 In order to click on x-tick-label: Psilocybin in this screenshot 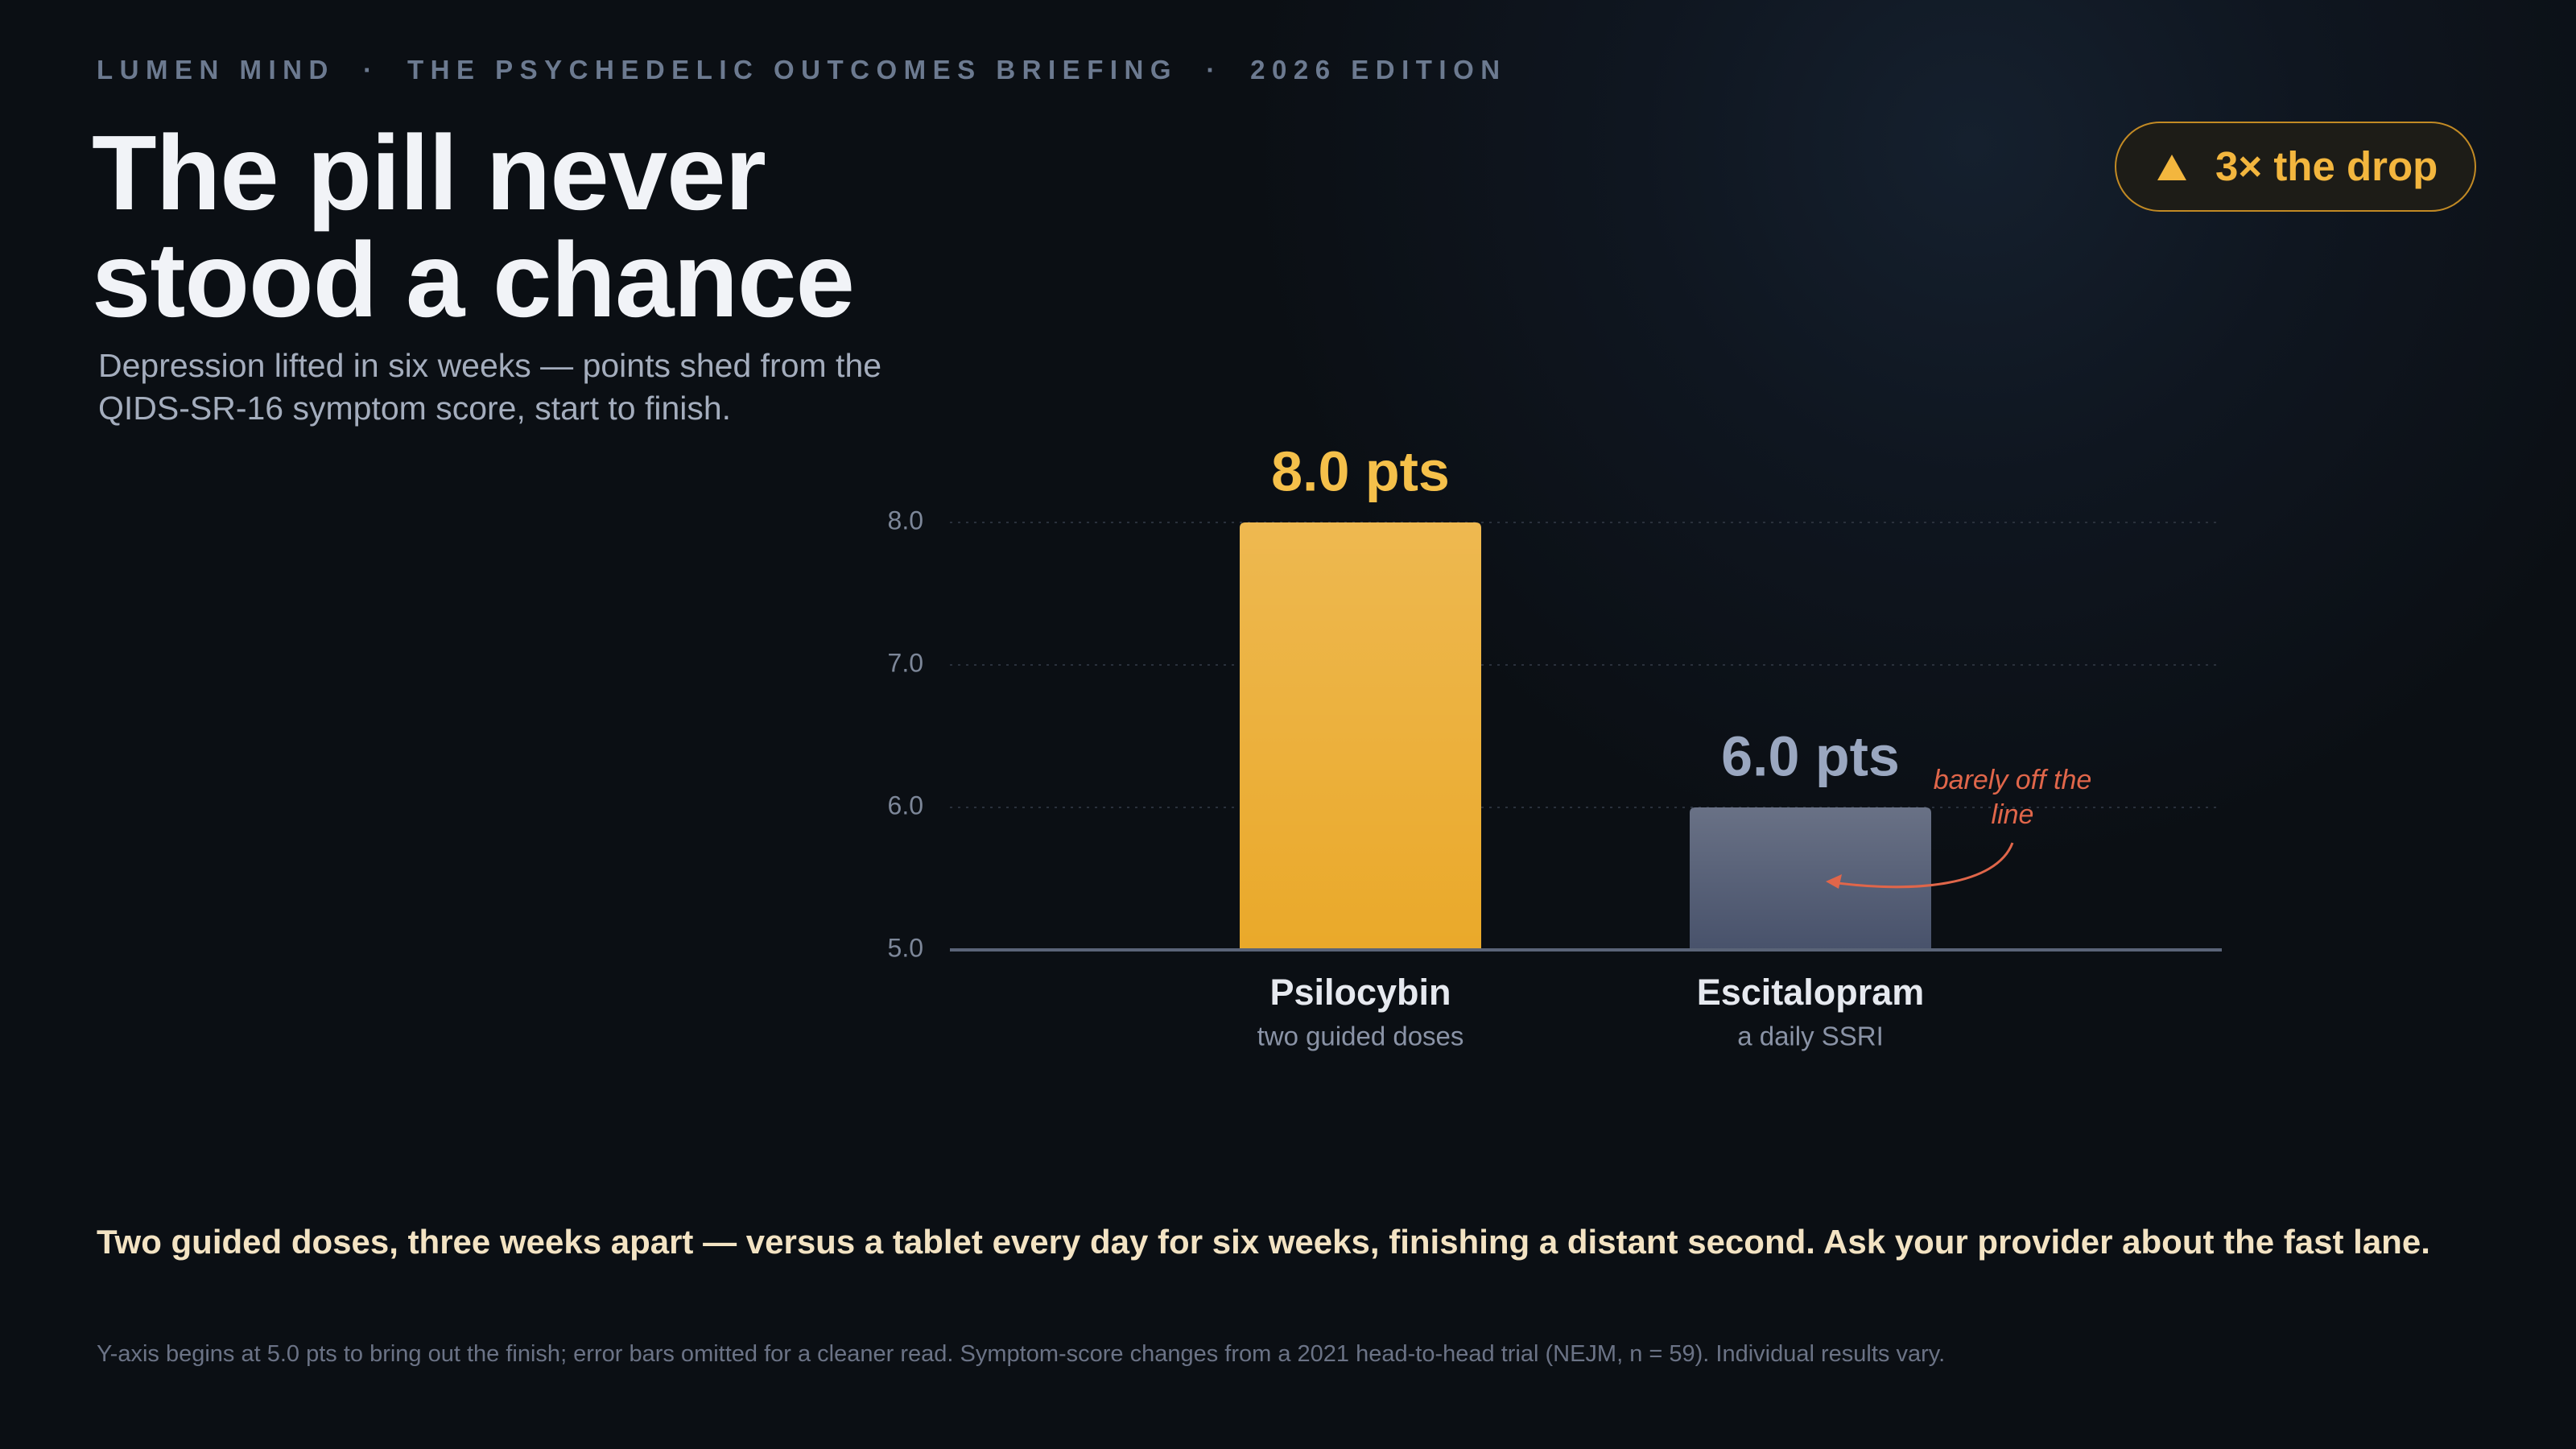, I will do `click(1360, 992)`.